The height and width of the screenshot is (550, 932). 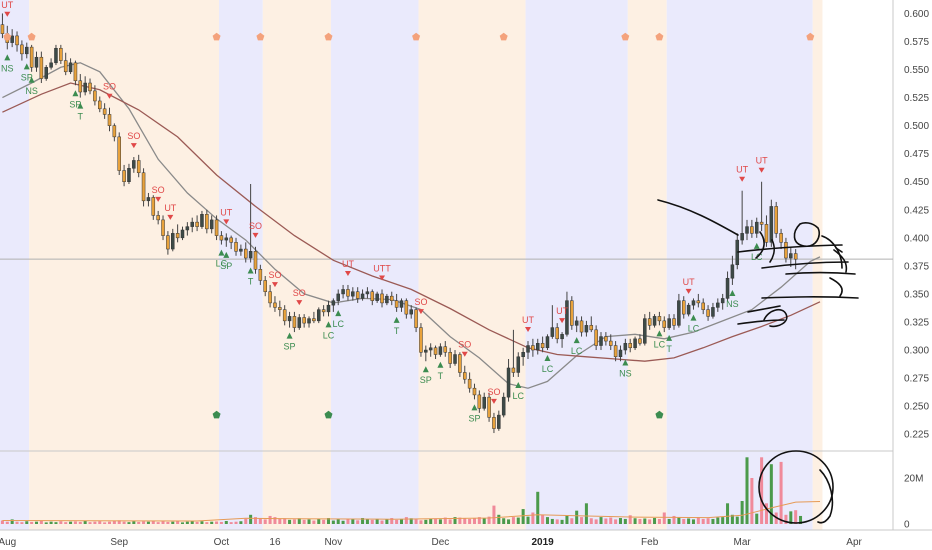 What do you see at coordinates (916, 98) in the screenshot?
I see `price-tick-label: 0.525` at bounding box center [916, 98].